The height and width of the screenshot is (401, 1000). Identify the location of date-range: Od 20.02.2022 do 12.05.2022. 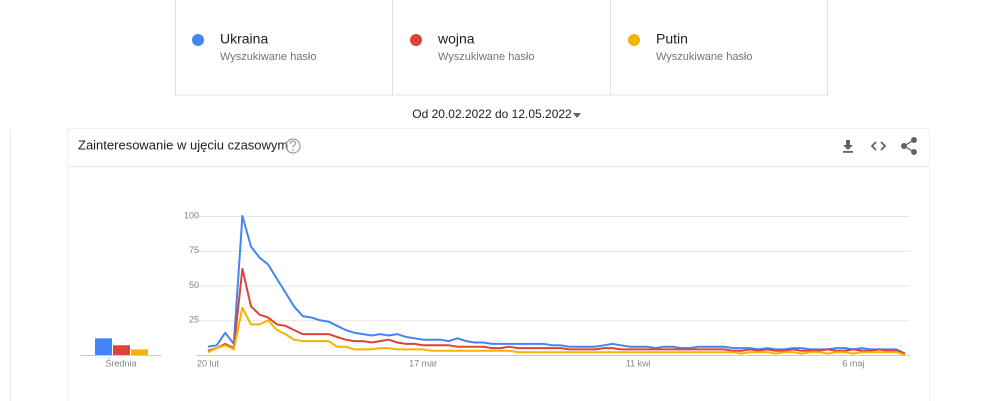
(492, 114).